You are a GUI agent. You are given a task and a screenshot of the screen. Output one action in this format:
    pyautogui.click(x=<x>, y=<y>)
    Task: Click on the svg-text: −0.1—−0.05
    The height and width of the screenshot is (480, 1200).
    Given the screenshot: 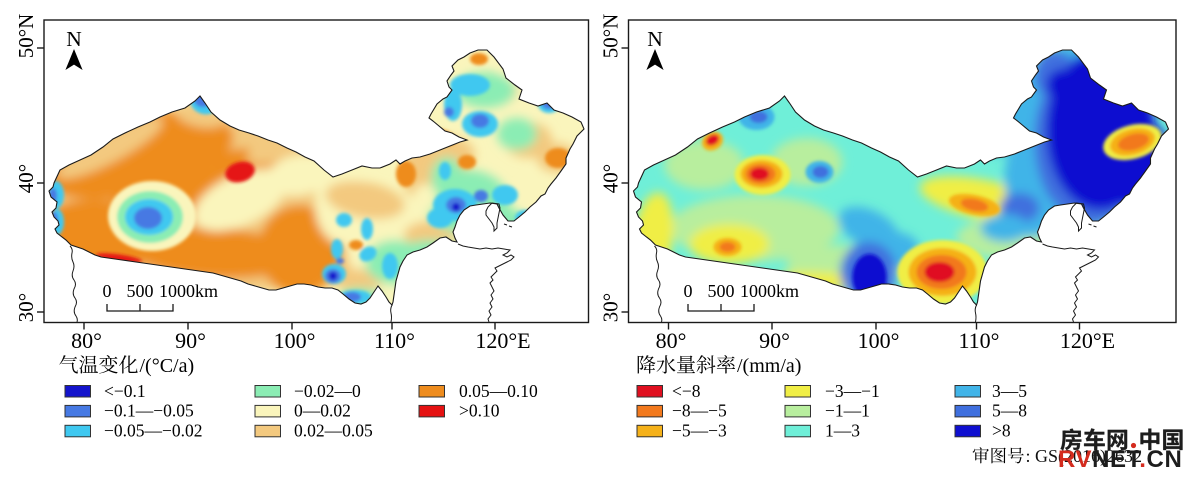 What is the action you would take?
    pyautogui.click(x=149, y=411)
    